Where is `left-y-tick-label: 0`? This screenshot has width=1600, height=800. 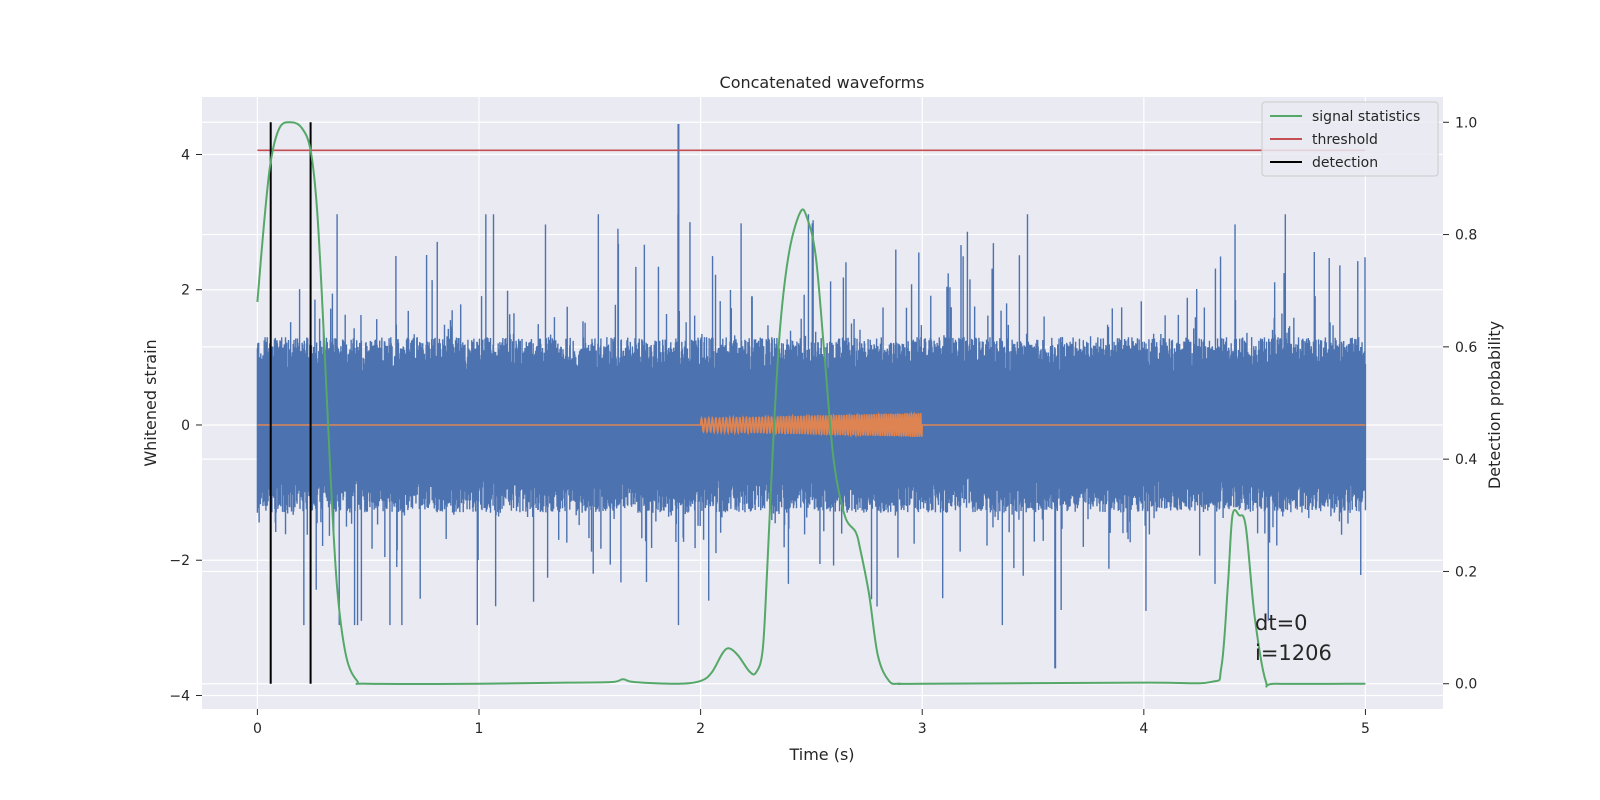
left-y-tick-label: 0 is located at coordinates (185, 426).